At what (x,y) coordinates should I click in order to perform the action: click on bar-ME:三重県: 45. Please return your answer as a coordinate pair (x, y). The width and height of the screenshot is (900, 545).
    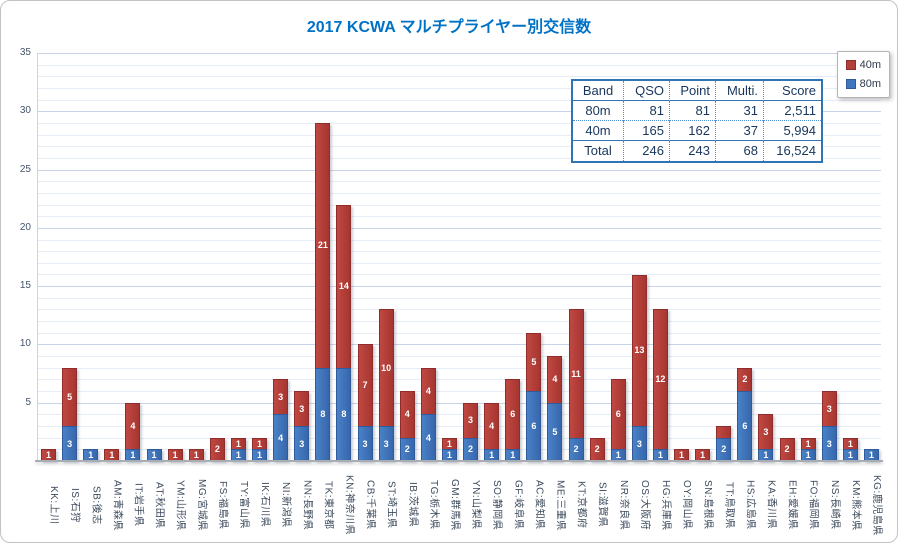
    Looking at the image, I should click on (555, 408).